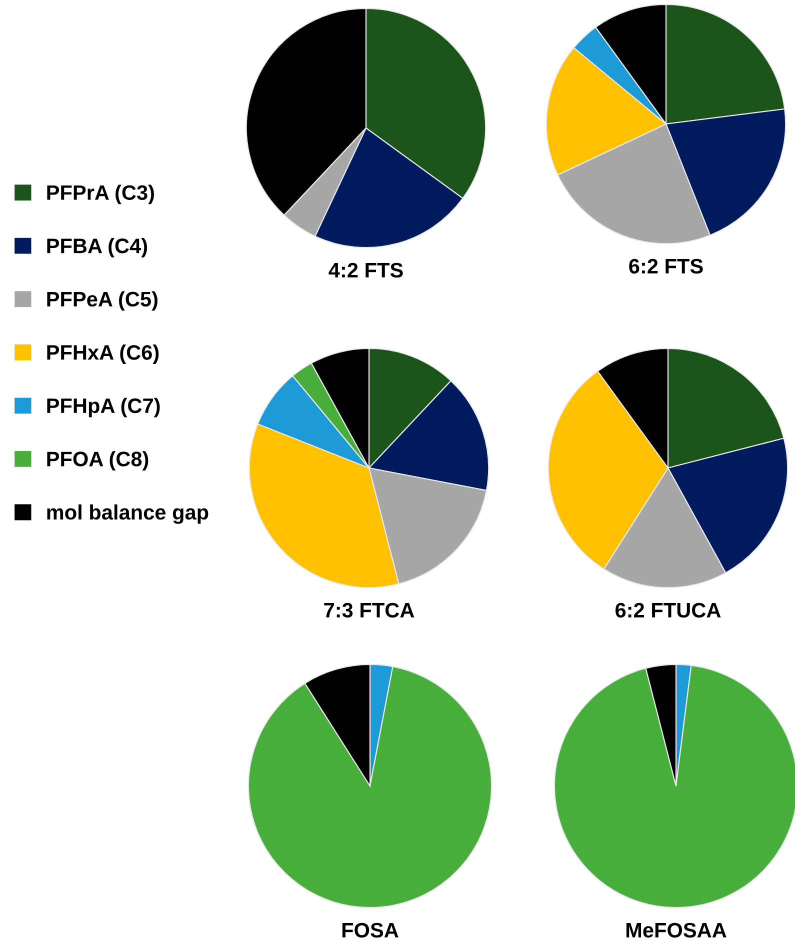 Image resolution: width=795 pixels, height=942 pixels. Describe the element at coordinates (97, 461) in the screenshot. I see `legend-label: PFOA (C8)` at that location.